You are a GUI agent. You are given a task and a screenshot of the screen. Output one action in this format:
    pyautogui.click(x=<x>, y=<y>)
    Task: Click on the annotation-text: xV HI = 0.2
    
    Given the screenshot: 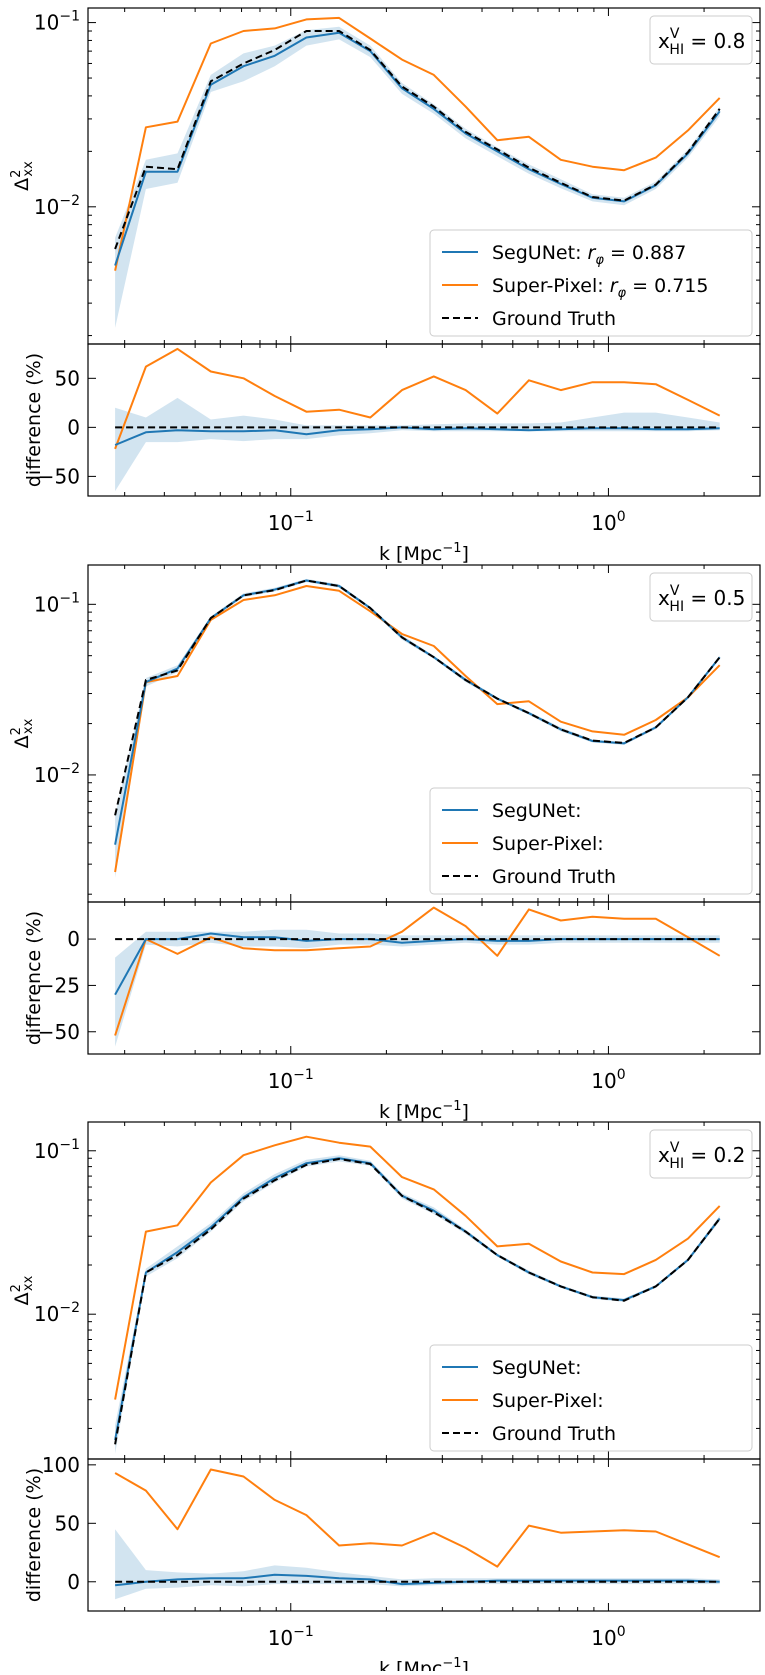 What is the action you would take?
    pyautogui.click(x=701, y=1156)
    